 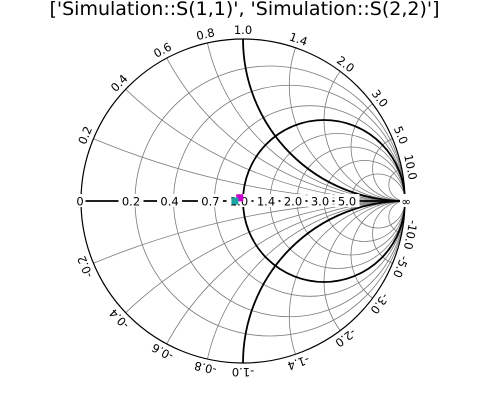 What do you see at coordinates (243, 372) in the screenshot?
I see `reactance-label-negative: -1.0` at bounding box center [243, 372].